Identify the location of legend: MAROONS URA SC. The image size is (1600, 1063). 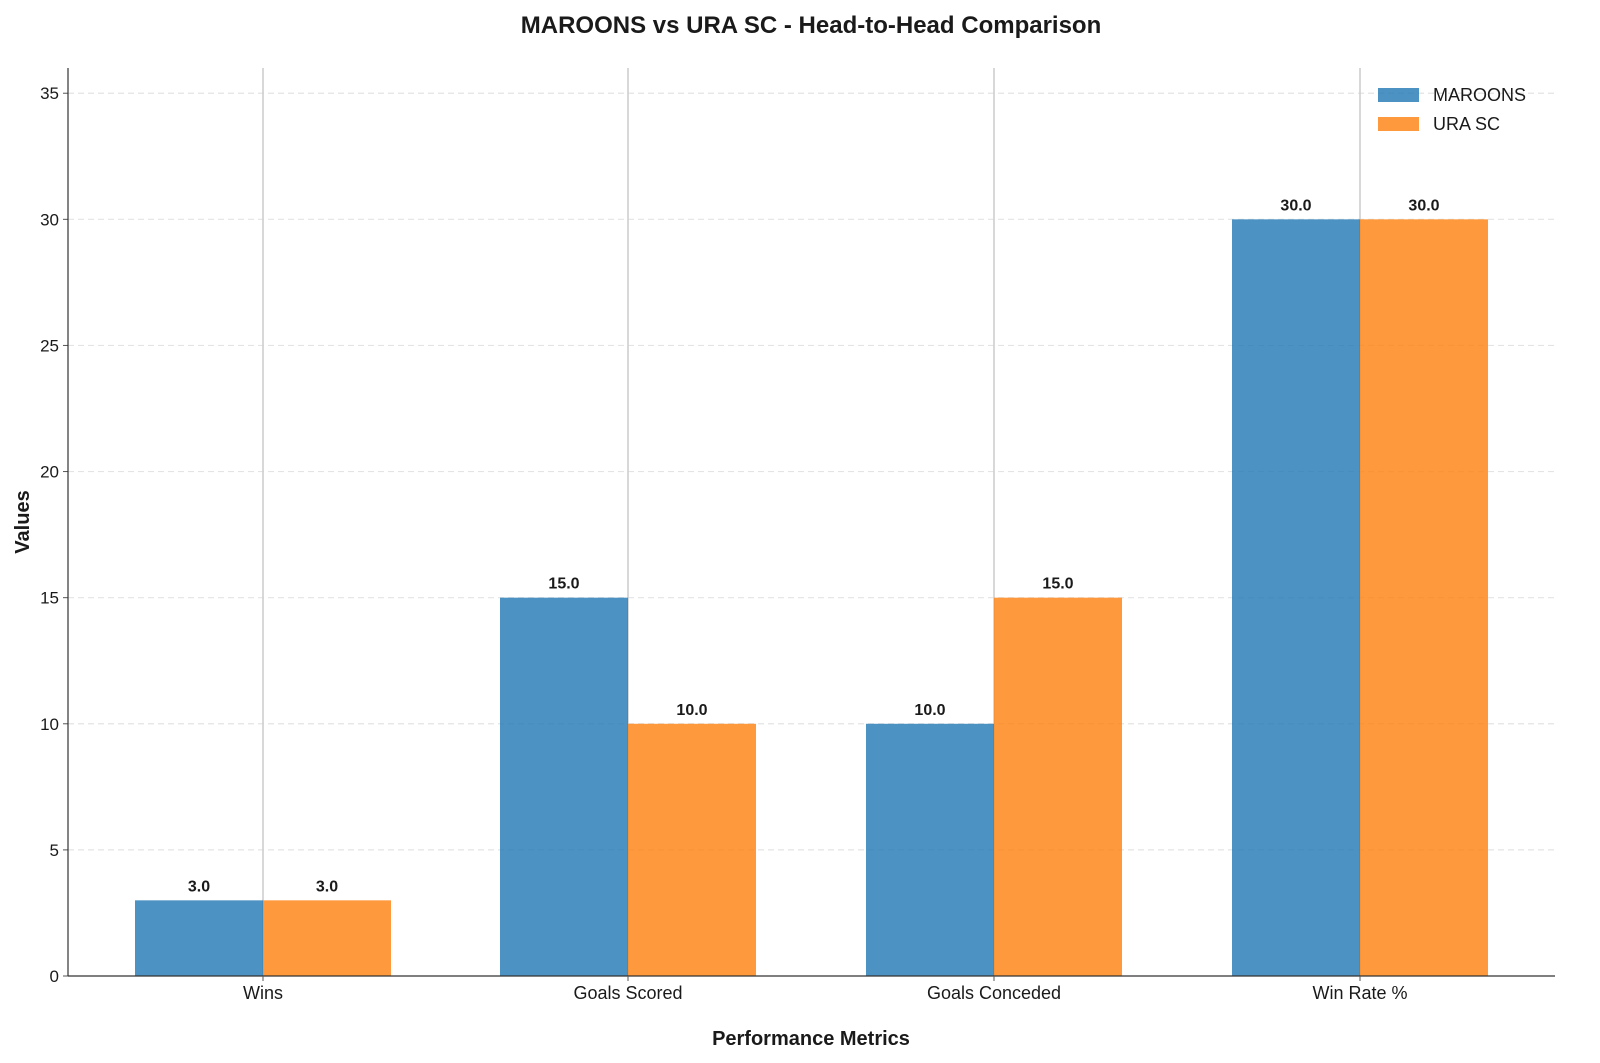
(1452, 109).